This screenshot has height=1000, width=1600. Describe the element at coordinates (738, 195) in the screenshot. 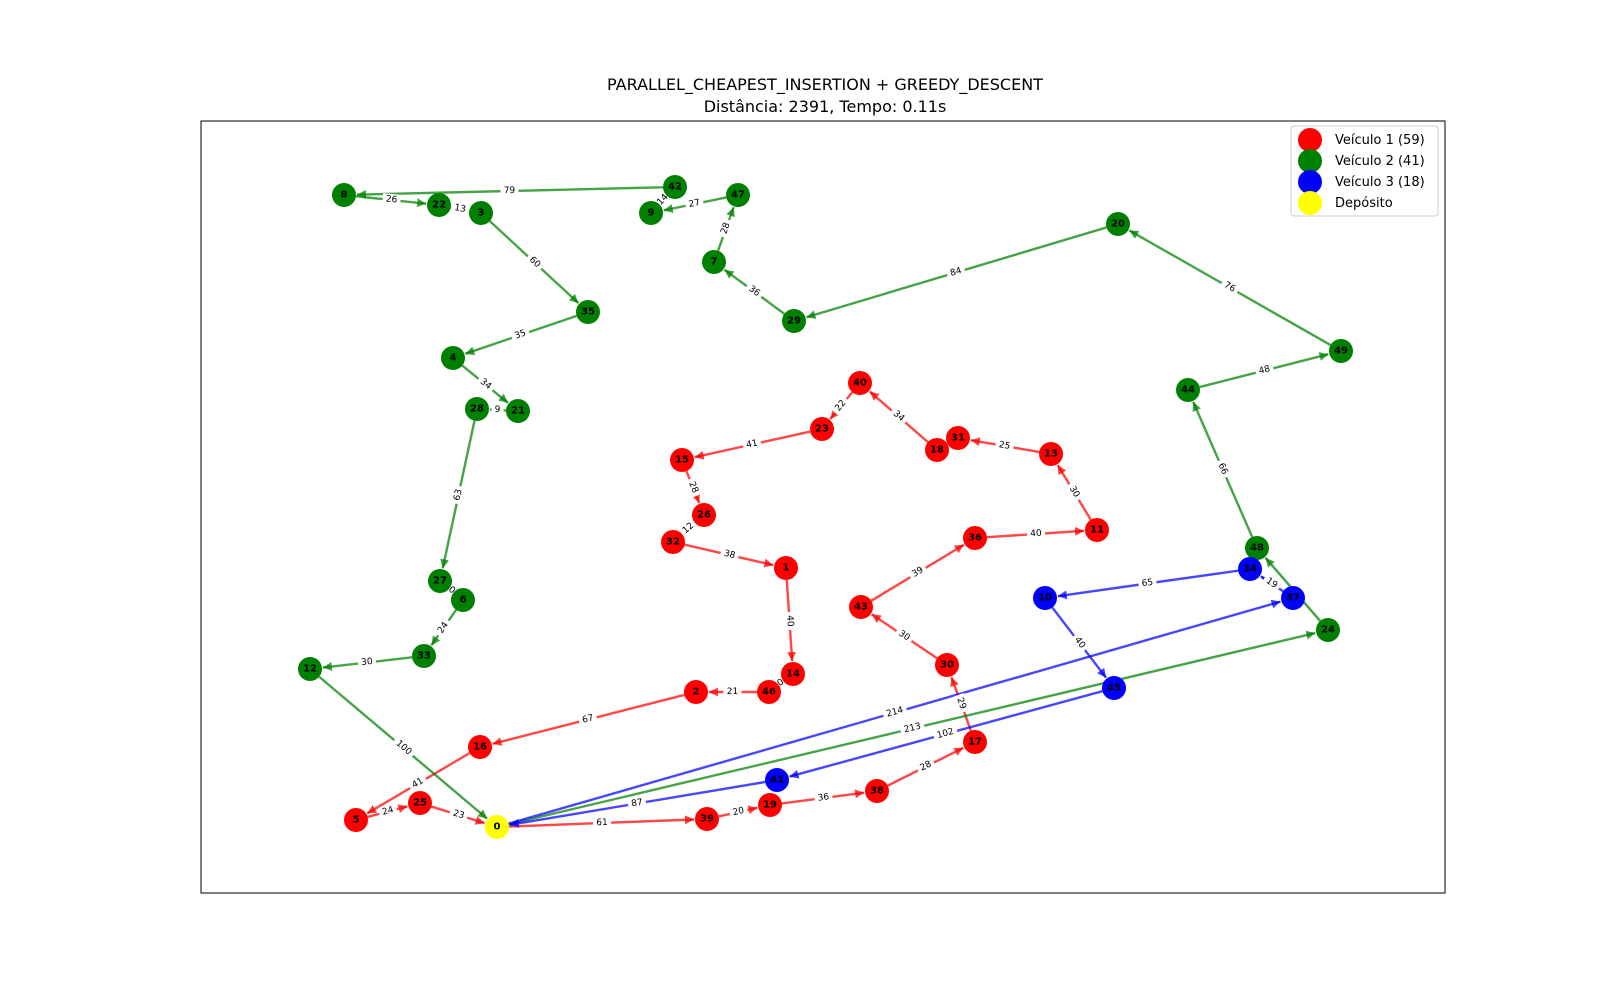

I see `node-label: 47` at that location.